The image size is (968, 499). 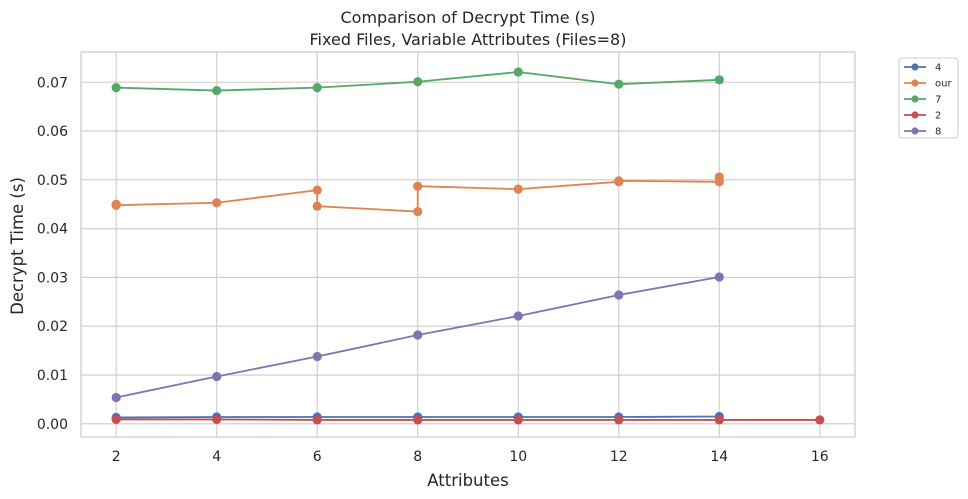 I want to click on y-tick-label: 0.07, so click(x=52, y=83).